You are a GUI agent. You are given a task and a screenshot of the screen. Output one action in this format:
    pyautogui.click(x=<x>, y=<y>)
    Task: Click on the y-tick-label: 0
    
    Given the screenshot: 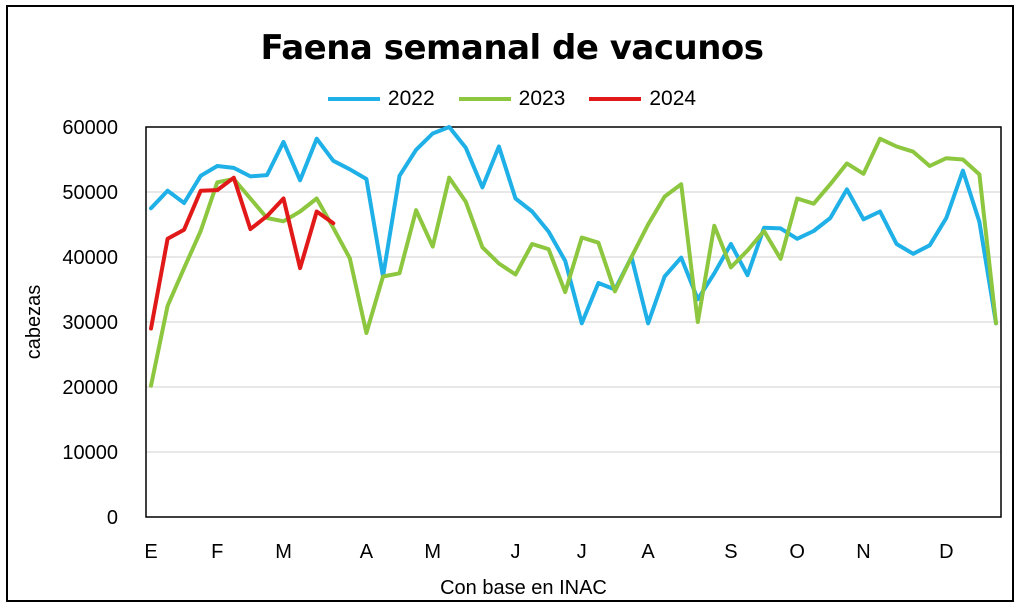 What is the action you would take?
    pyautogui.click(x=112, y=518)
    